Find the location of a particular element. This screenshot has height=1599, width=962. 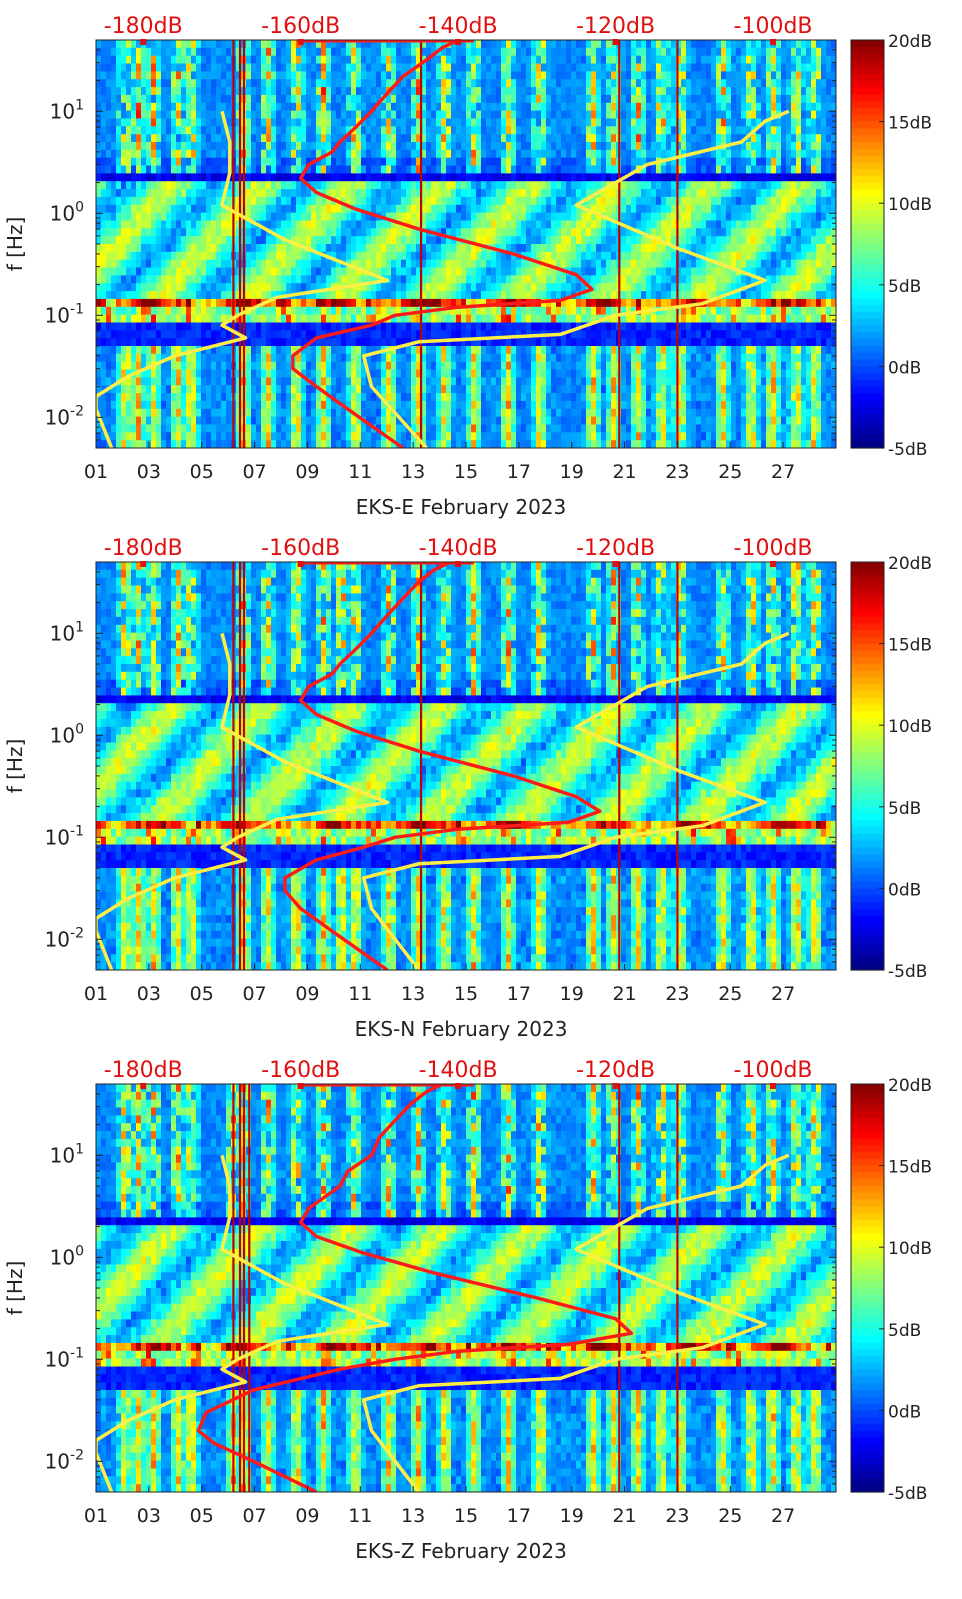

x-axis-label: EKS-E February 2023 is located at coordinates (461, 507).